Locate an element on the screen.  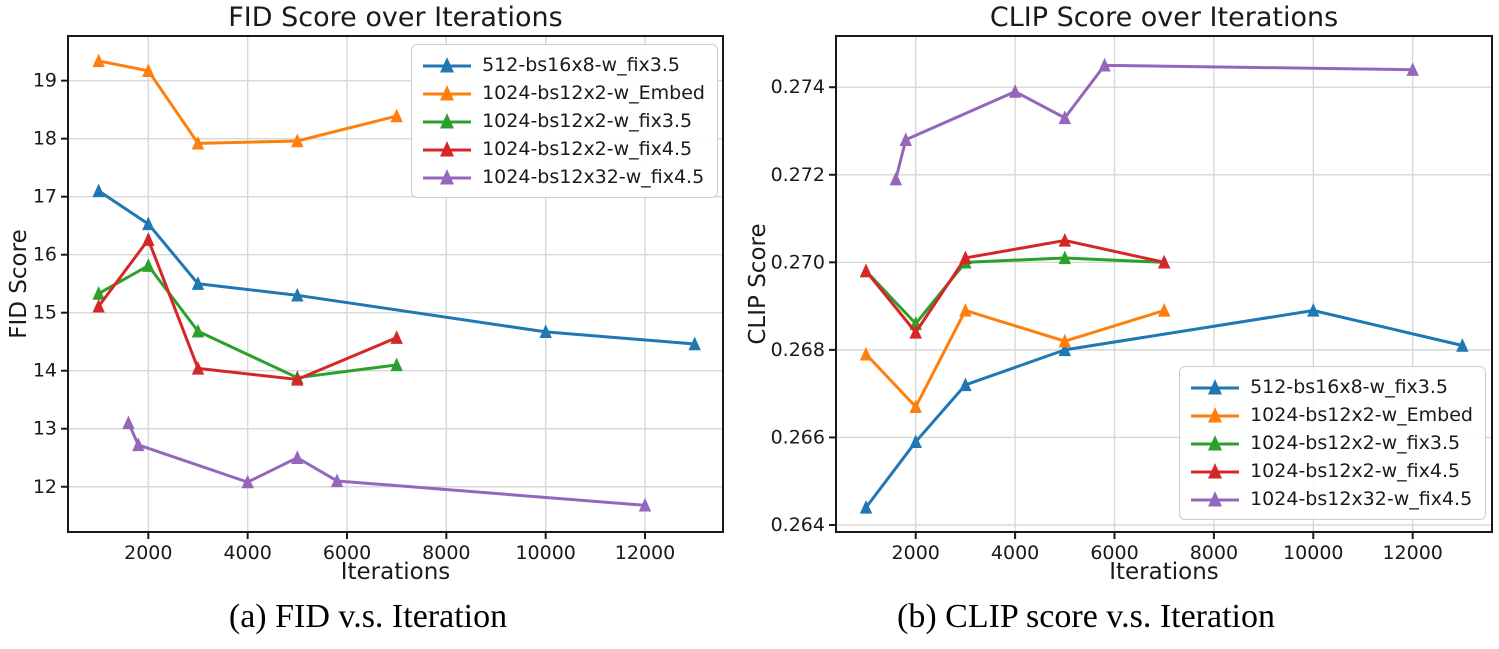
y-tick-label: 16 is located at coordinates (45, 255).